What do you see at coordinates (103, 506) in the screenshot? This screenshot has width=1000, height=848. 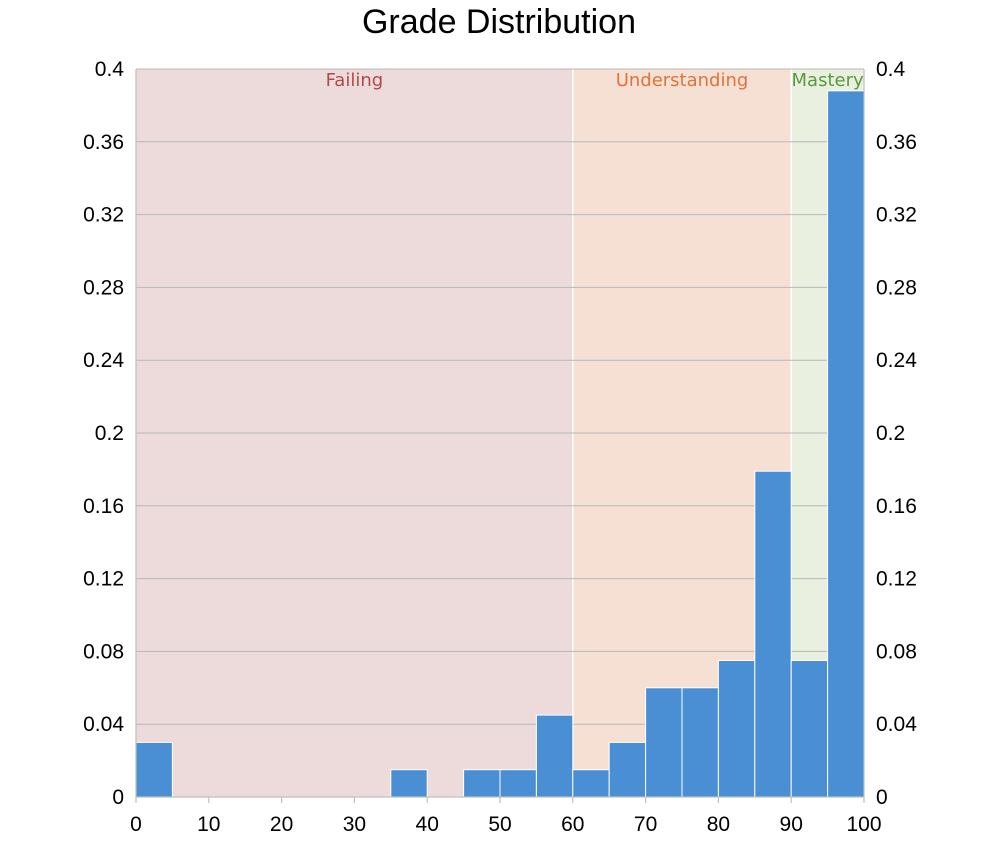 I see `y-tick-label-left: 0.16` at bounding box center [103, 506].